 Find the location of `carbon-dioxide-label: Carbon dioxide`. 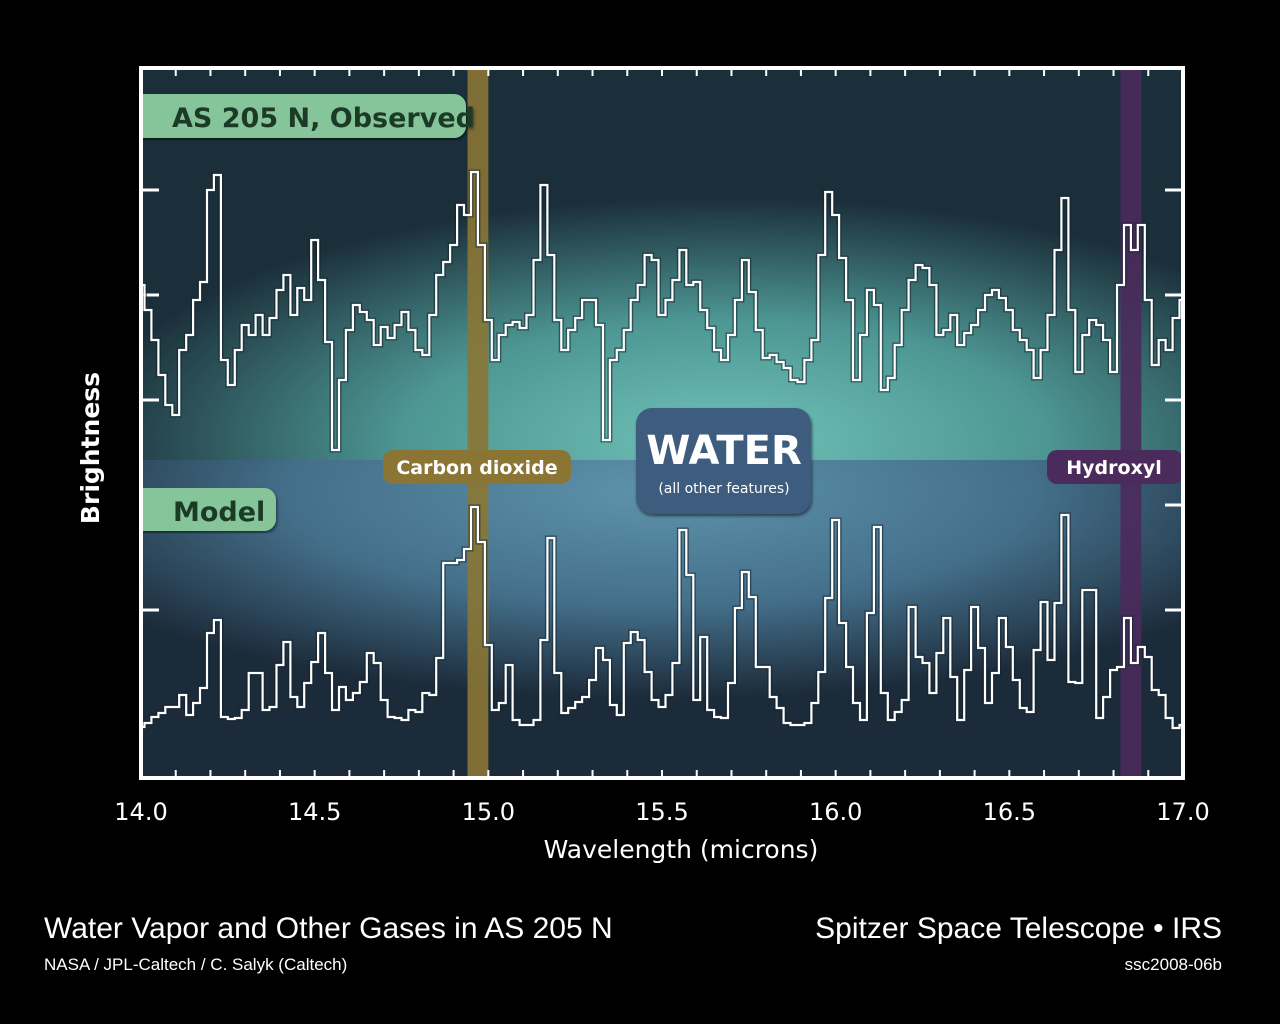

carbon-dioxide-label: Carbon dioxide is located at coordinates (476, 468).